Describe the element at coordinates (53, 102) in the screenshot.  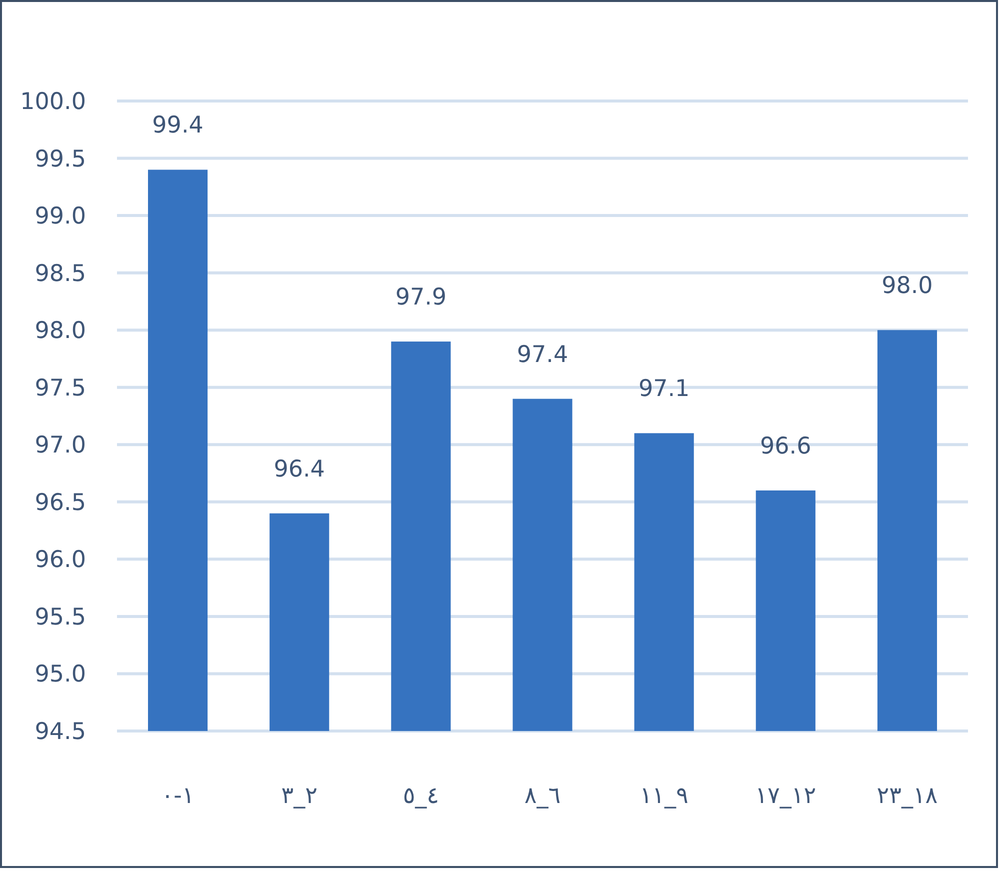
I see `y-tick-label: 100.0` at that location.